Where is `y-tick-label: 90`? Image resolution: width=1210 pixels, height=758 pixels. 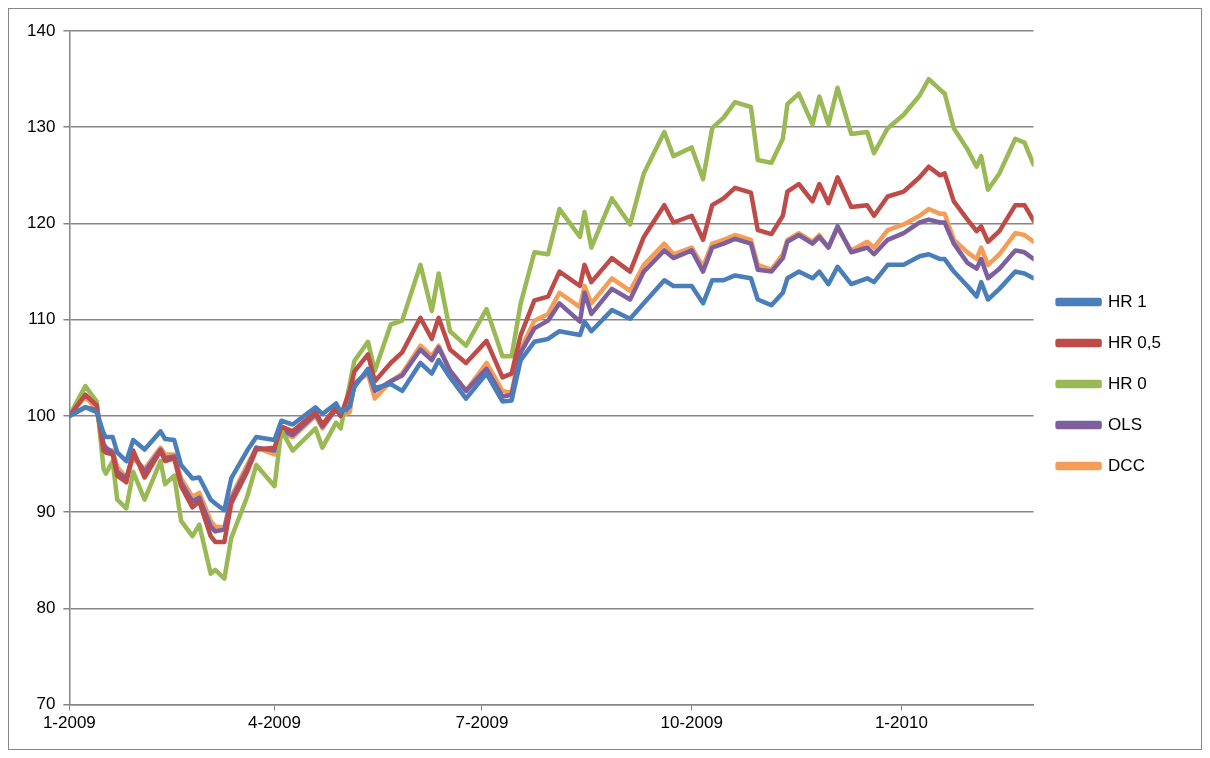 y-tick-label: 90 is located at coordinates (46, 511).